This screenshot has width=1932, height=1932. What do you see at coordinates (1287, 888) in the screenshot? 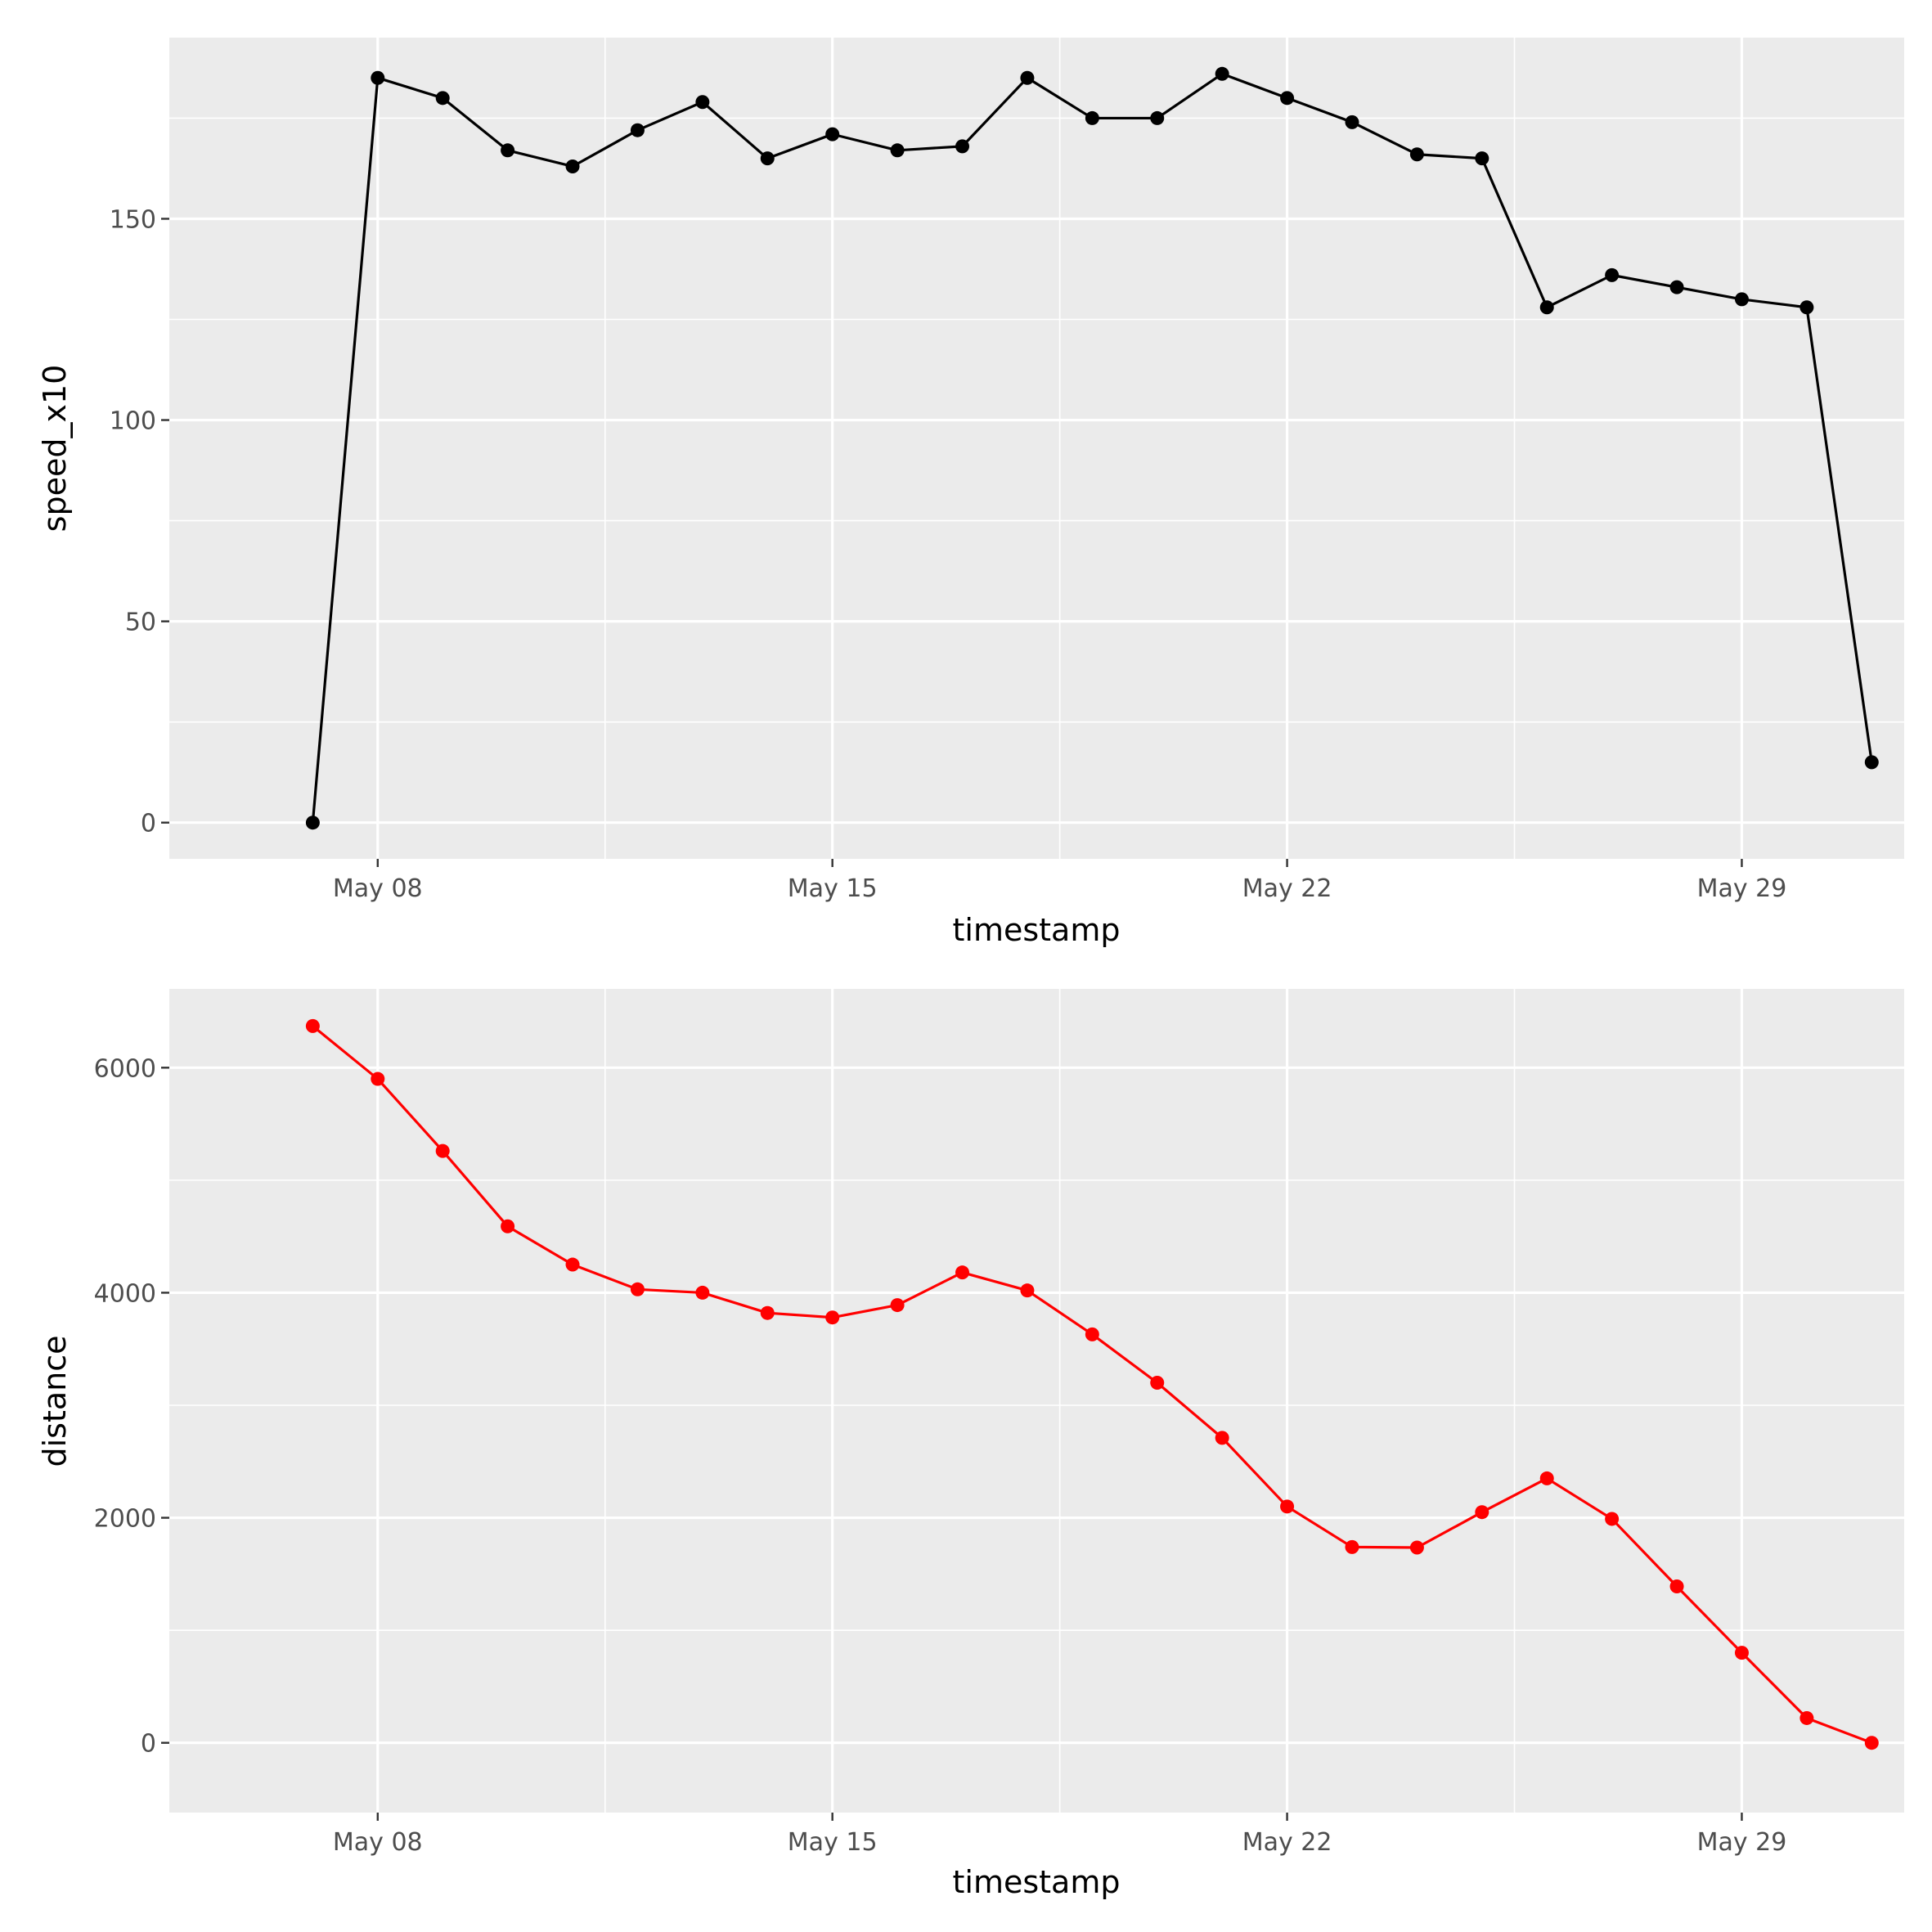
I see `speed-x-tick-label: May 22` at bounding box center [1287, 888].